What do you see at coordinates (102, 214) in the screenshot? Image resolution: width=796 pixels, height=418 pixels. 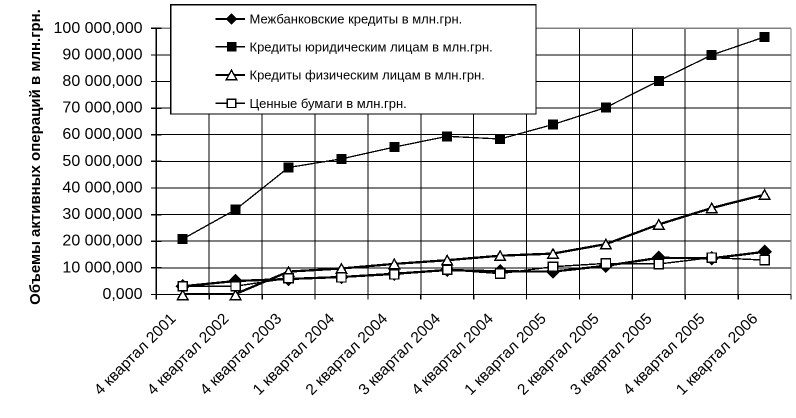 I see `svg-text: 30 000,000` at bounding box center [102, 214].